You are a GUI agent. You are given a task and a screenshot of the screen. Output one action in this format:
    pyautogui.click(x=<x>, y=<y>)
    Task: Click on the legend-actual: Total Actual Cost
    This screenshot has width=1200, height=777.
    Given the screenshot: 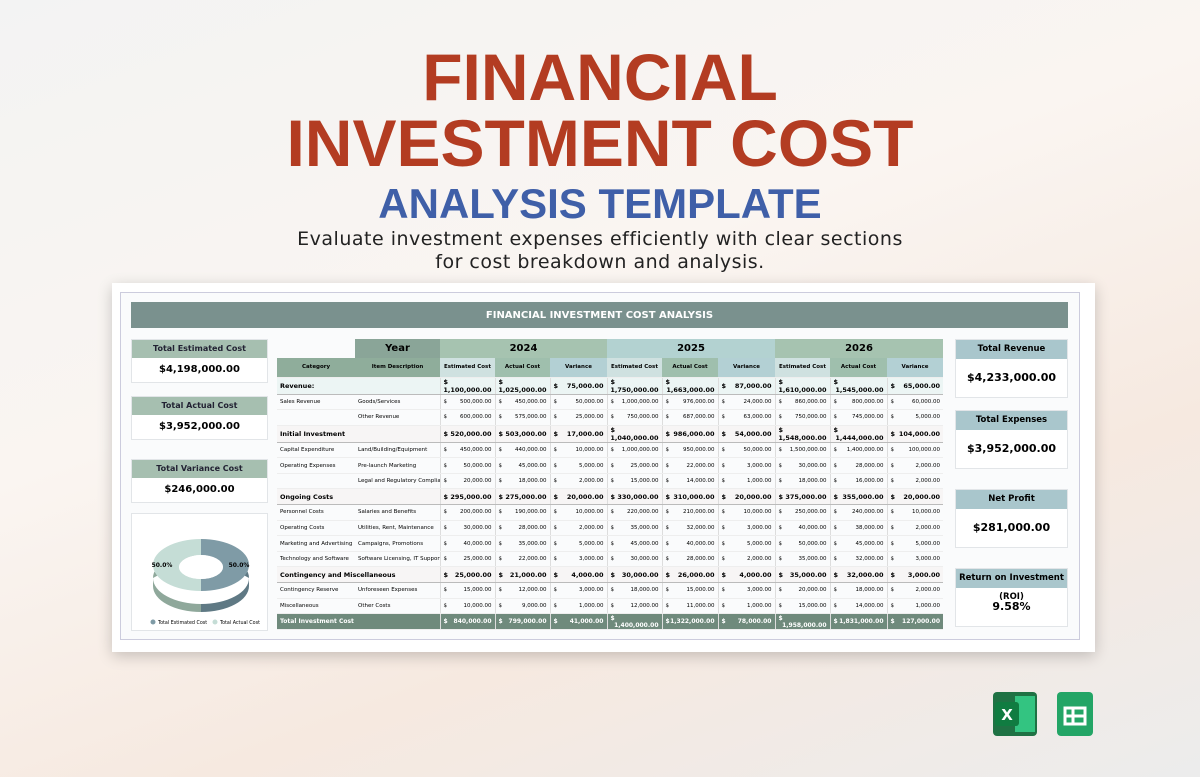 What is the action you would take?
    pyautogui.click(x=239, y=623)
    